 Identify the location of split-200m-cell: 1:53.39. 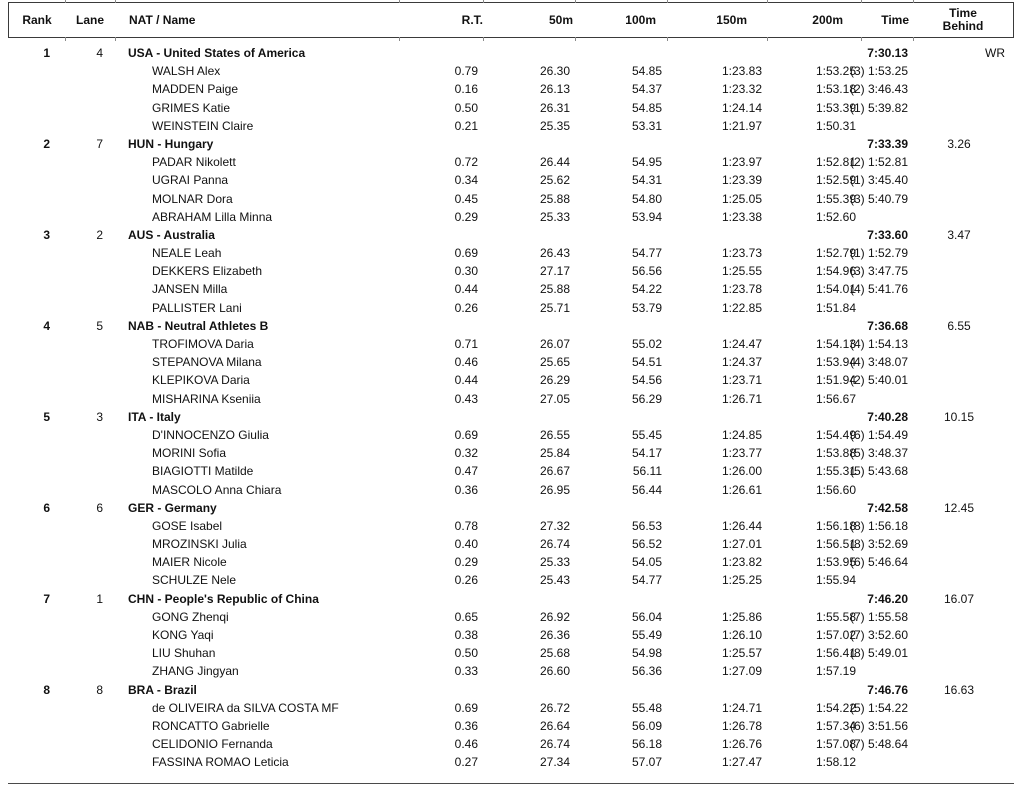
(835, 107).